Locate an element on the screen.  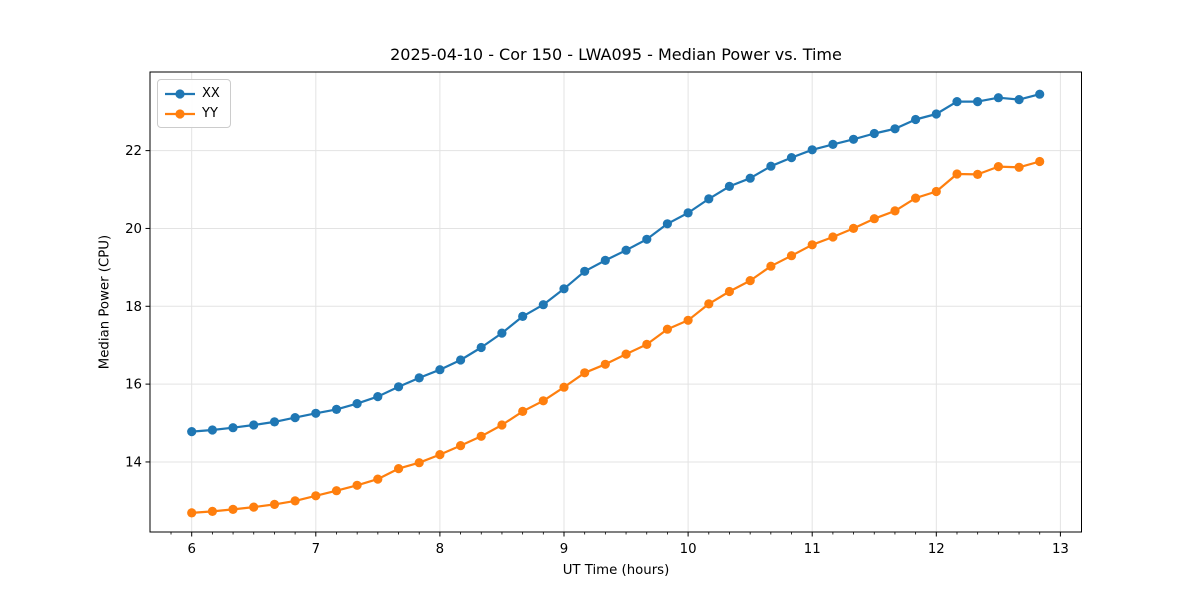
y-tick-label: 20 is located at coordinates (133, 229).